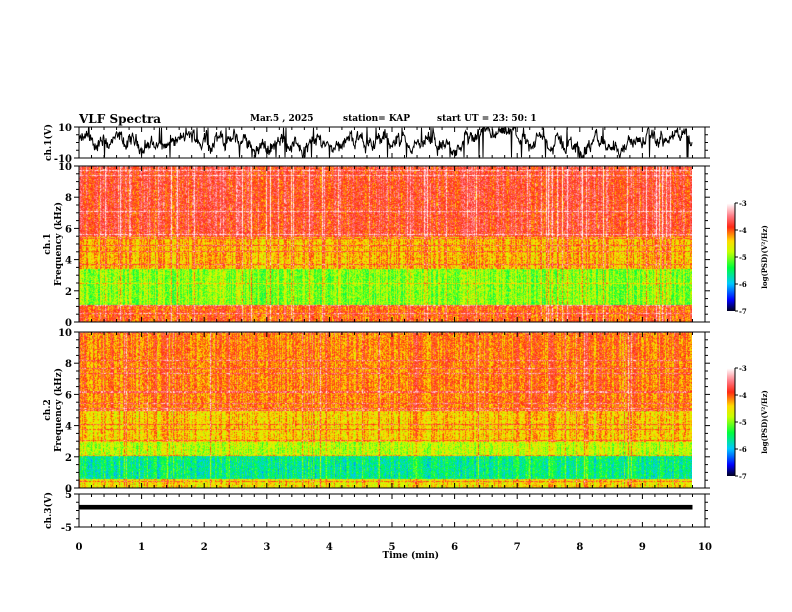  I want to click on y-tick-label: -10, so click(63, 159).